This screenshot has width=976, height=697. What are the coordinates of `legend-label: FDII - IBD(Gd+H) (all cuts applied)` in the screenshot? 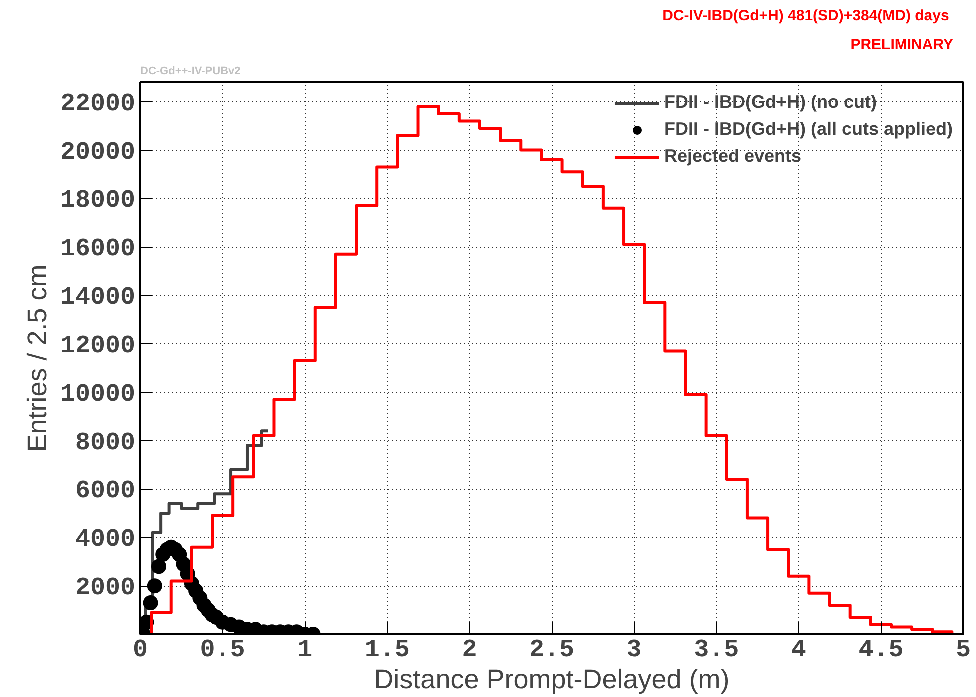 It's located at (808, 129).